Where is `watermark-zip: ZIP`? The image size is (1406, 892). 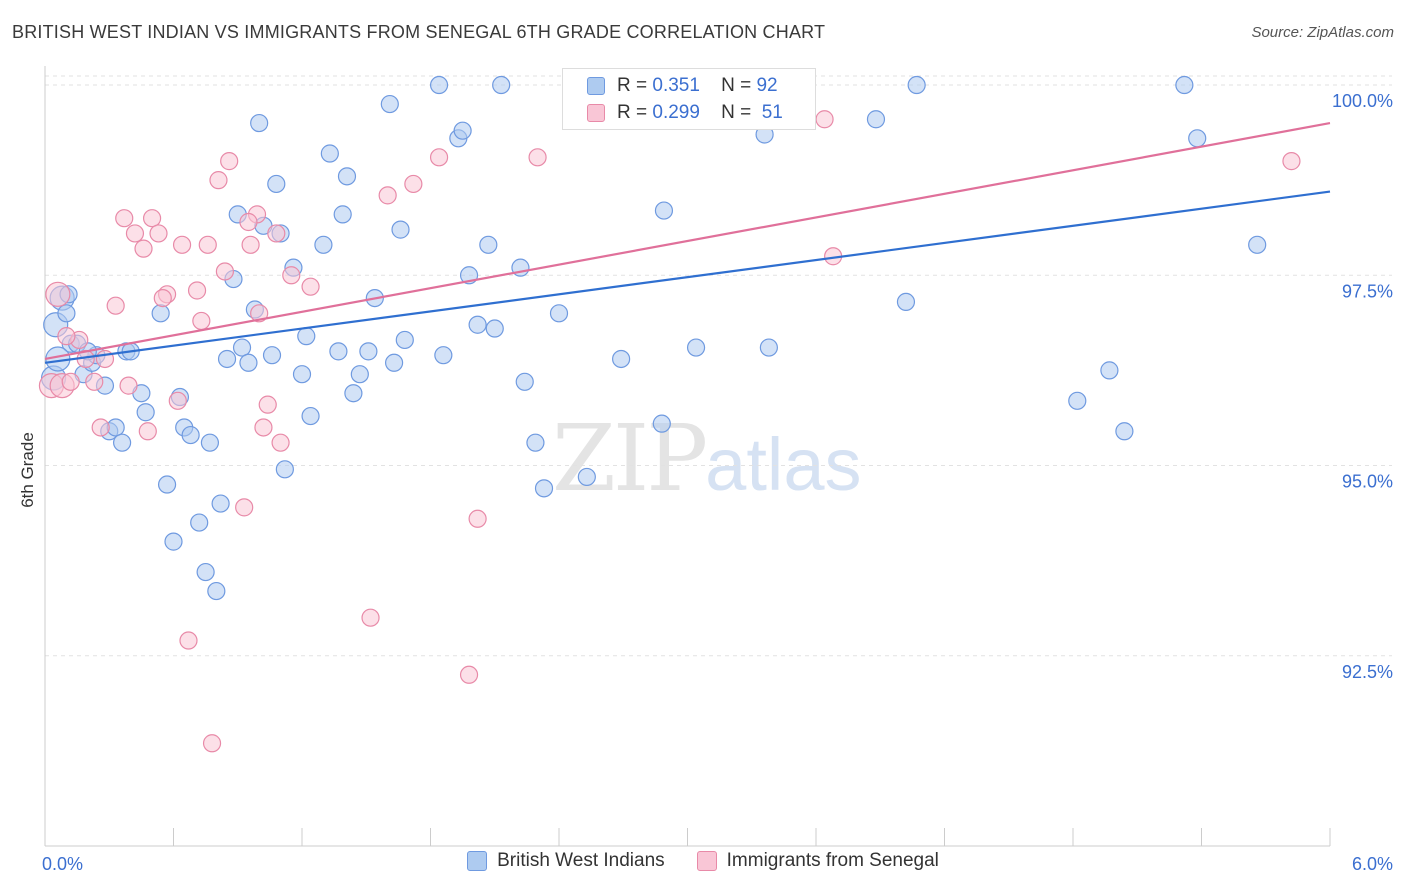
watermark-zip: ZIP is located at coordinates (630, 458).